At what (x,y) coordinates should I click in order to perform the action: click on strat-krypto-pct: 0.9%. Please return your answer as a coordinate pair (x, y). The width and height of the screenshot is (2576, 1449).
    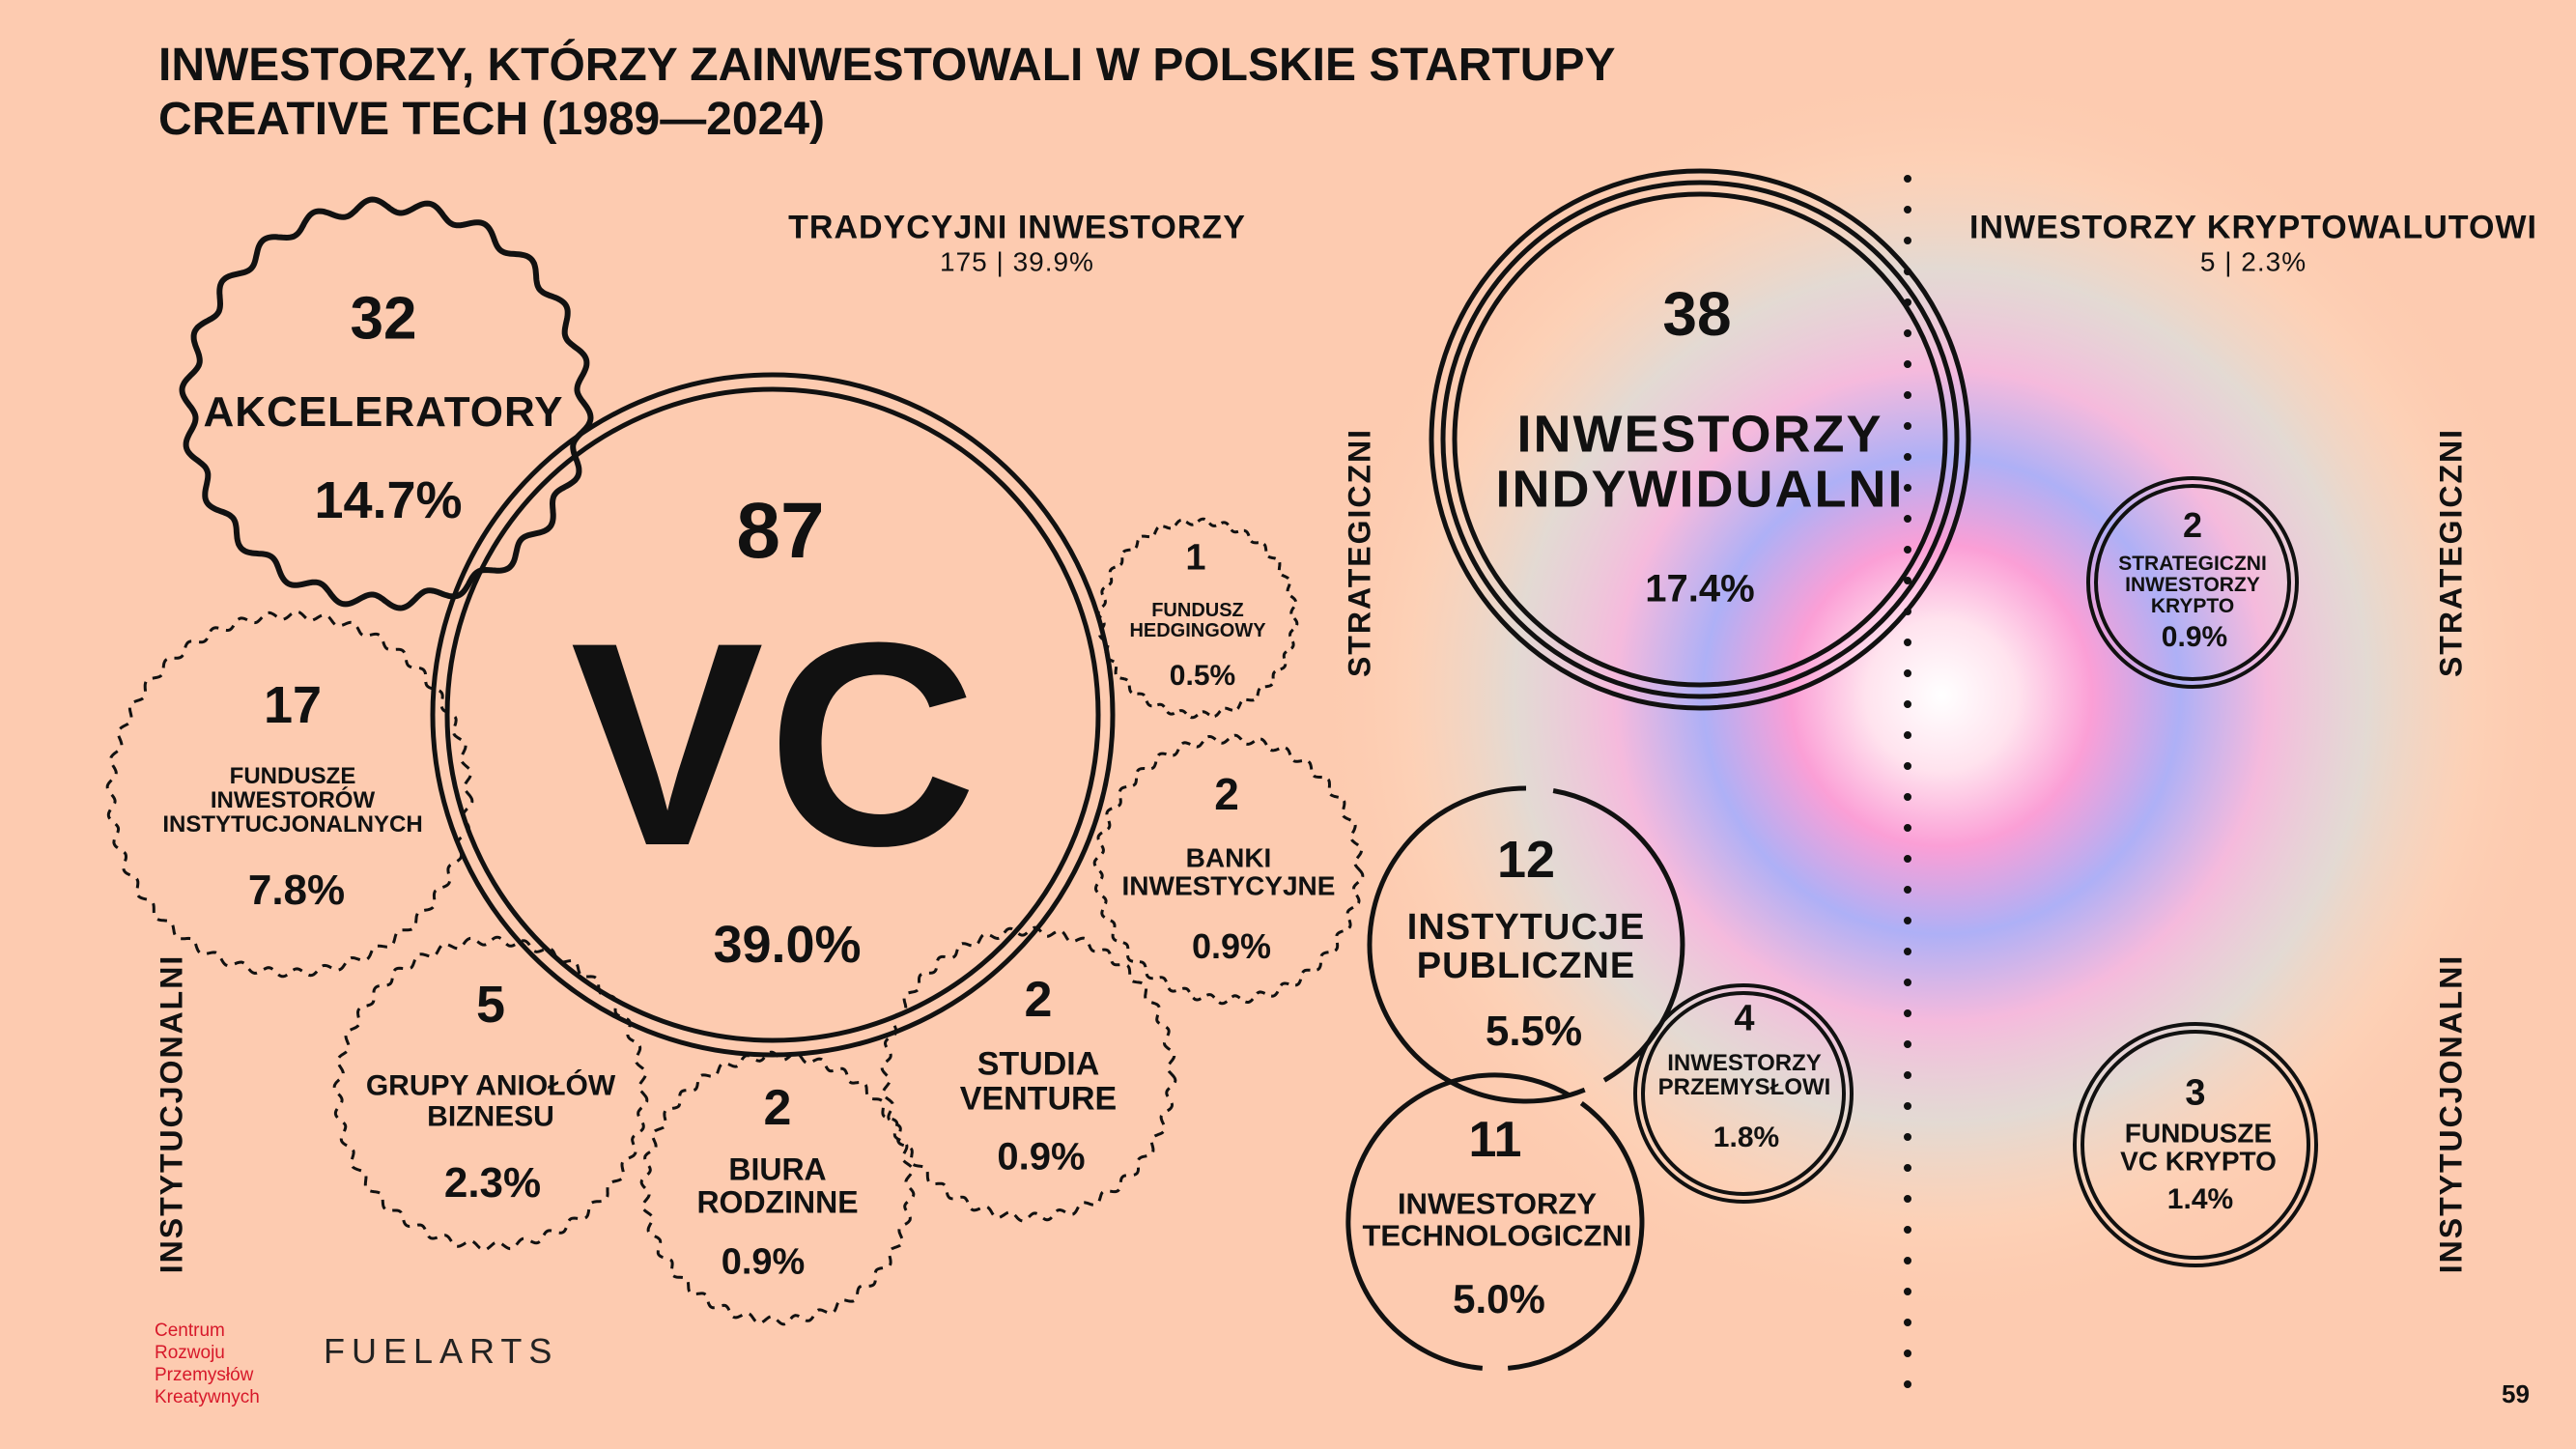
    Looking at the image, I should click on (2194, 637).